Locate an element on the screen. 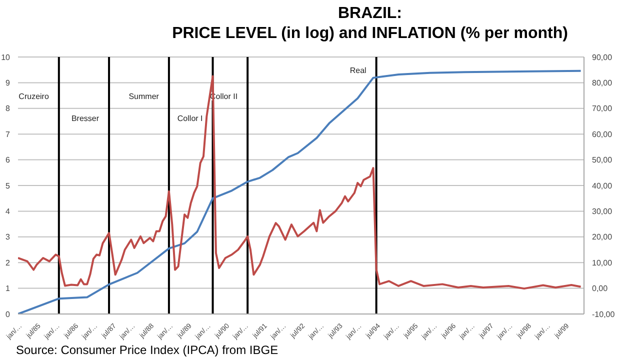  y-tick-label: 9 is located at coordinates (8, 83).